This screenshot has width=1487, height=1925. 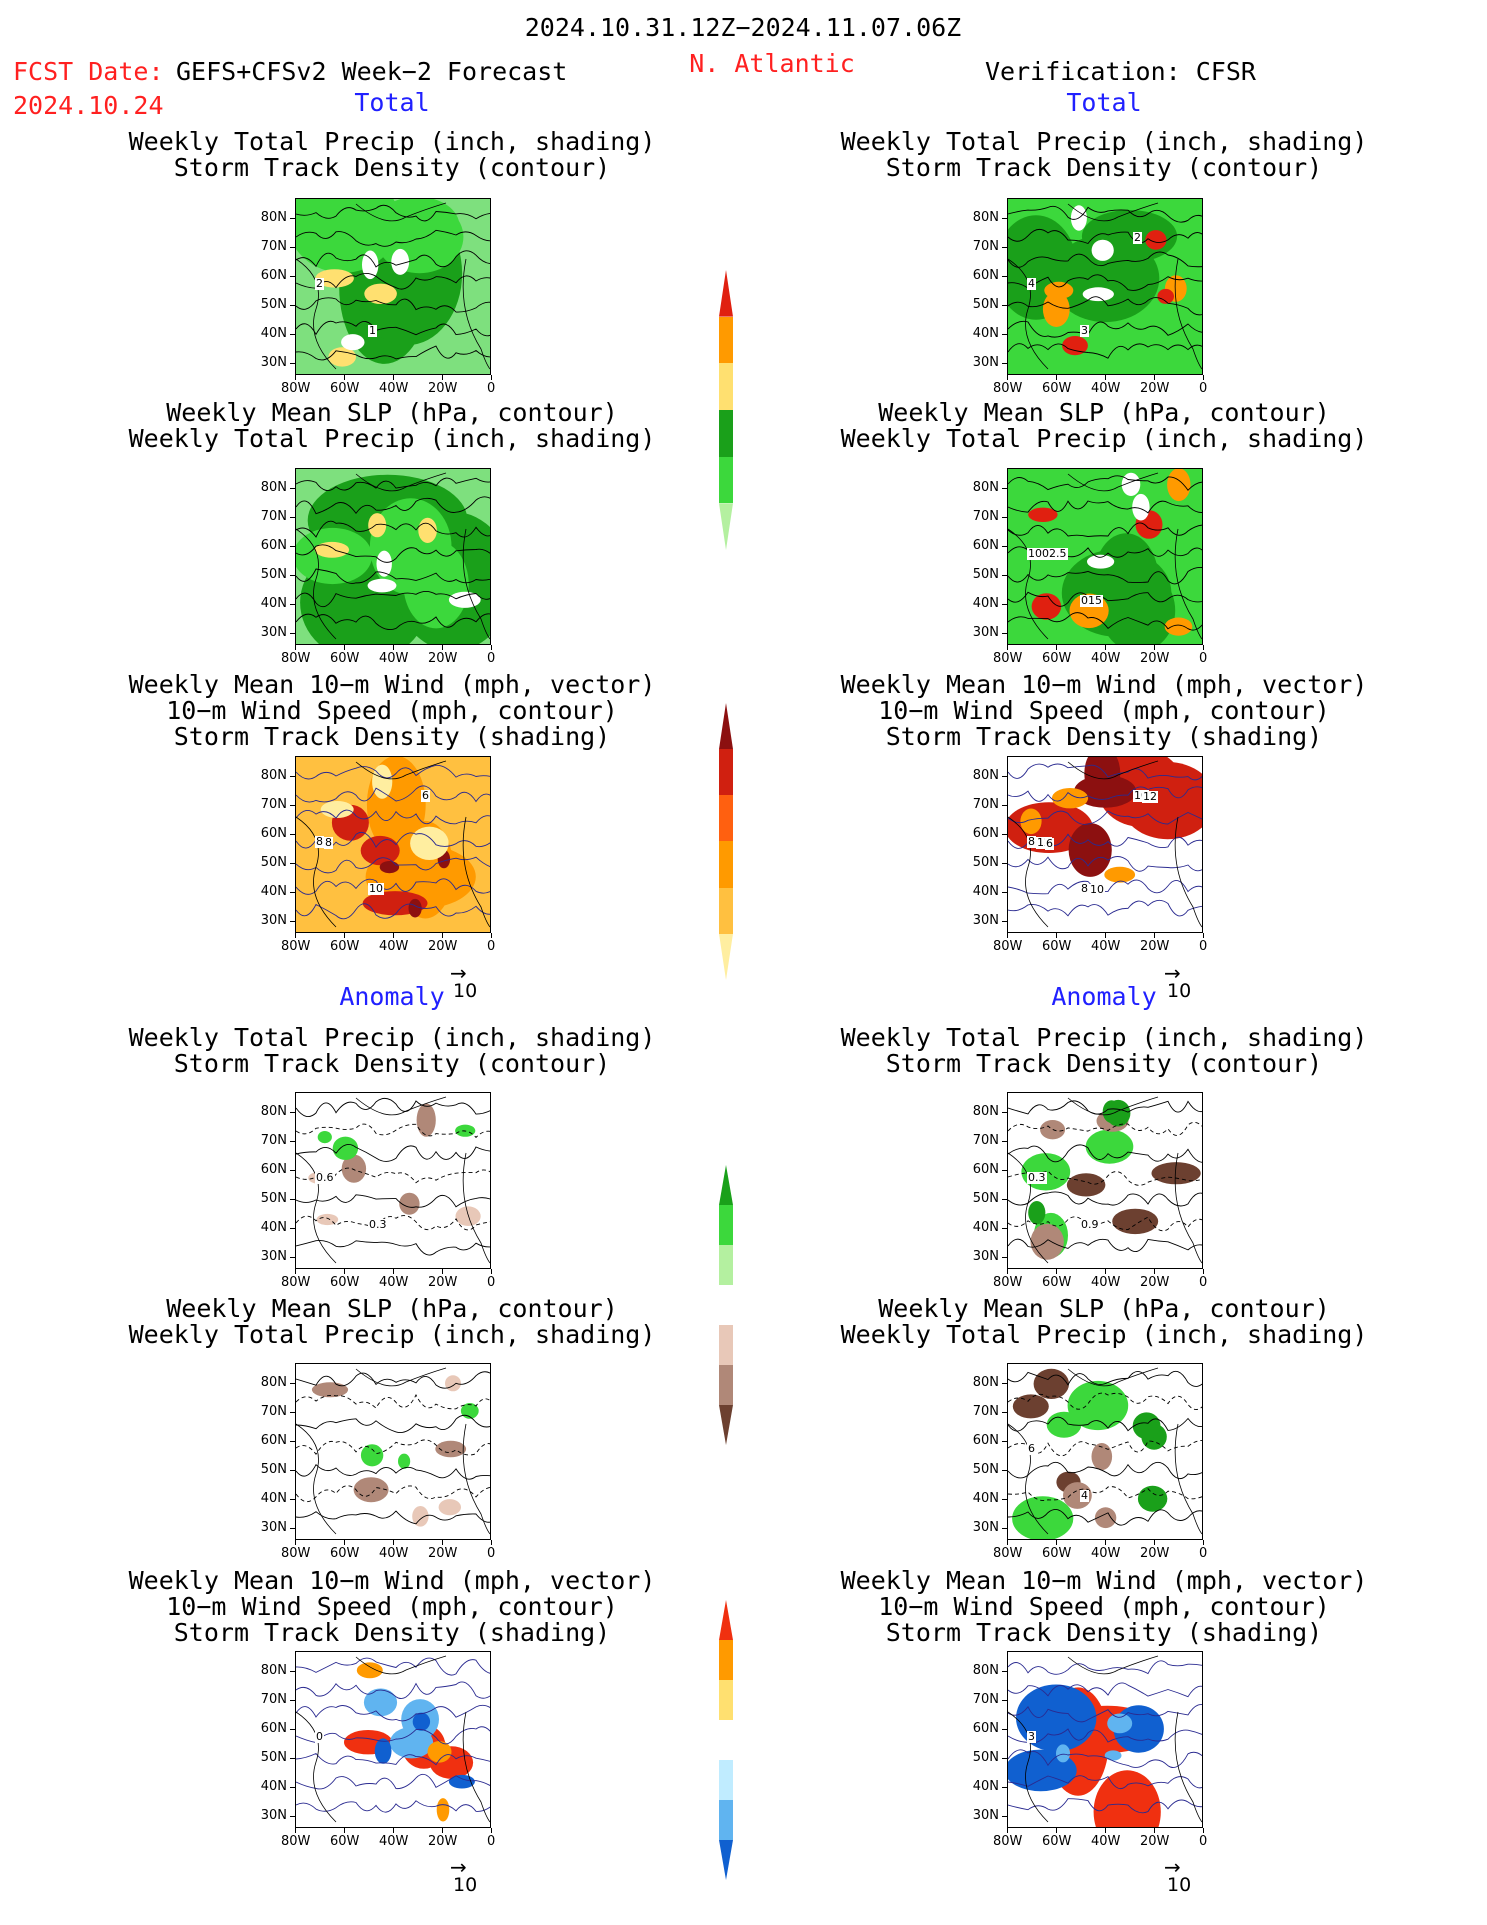 What do you see at coordinates (392, 710) in the screenshot?
I see `f-wind-track-title-line-2: 10−m Wind Speed (mph, contour)` at bounding box center [392, 710].